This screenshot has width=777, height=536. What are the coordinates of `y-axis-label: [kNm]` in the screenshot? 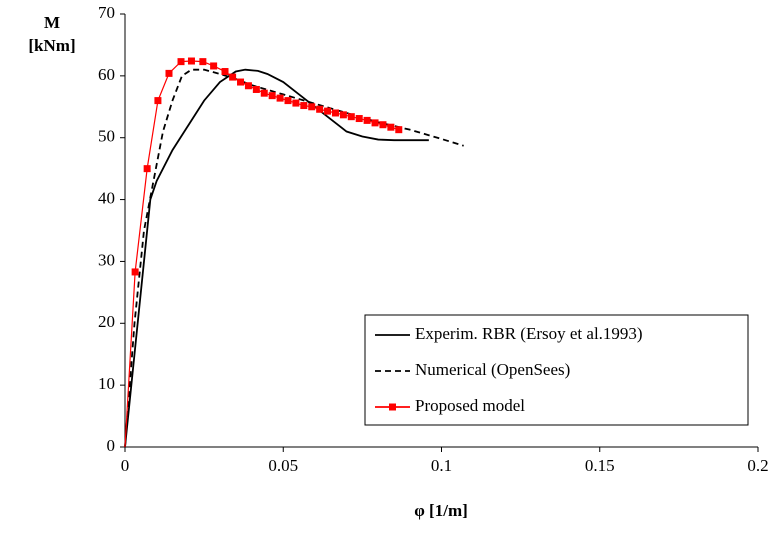 It's located at (51, 45).